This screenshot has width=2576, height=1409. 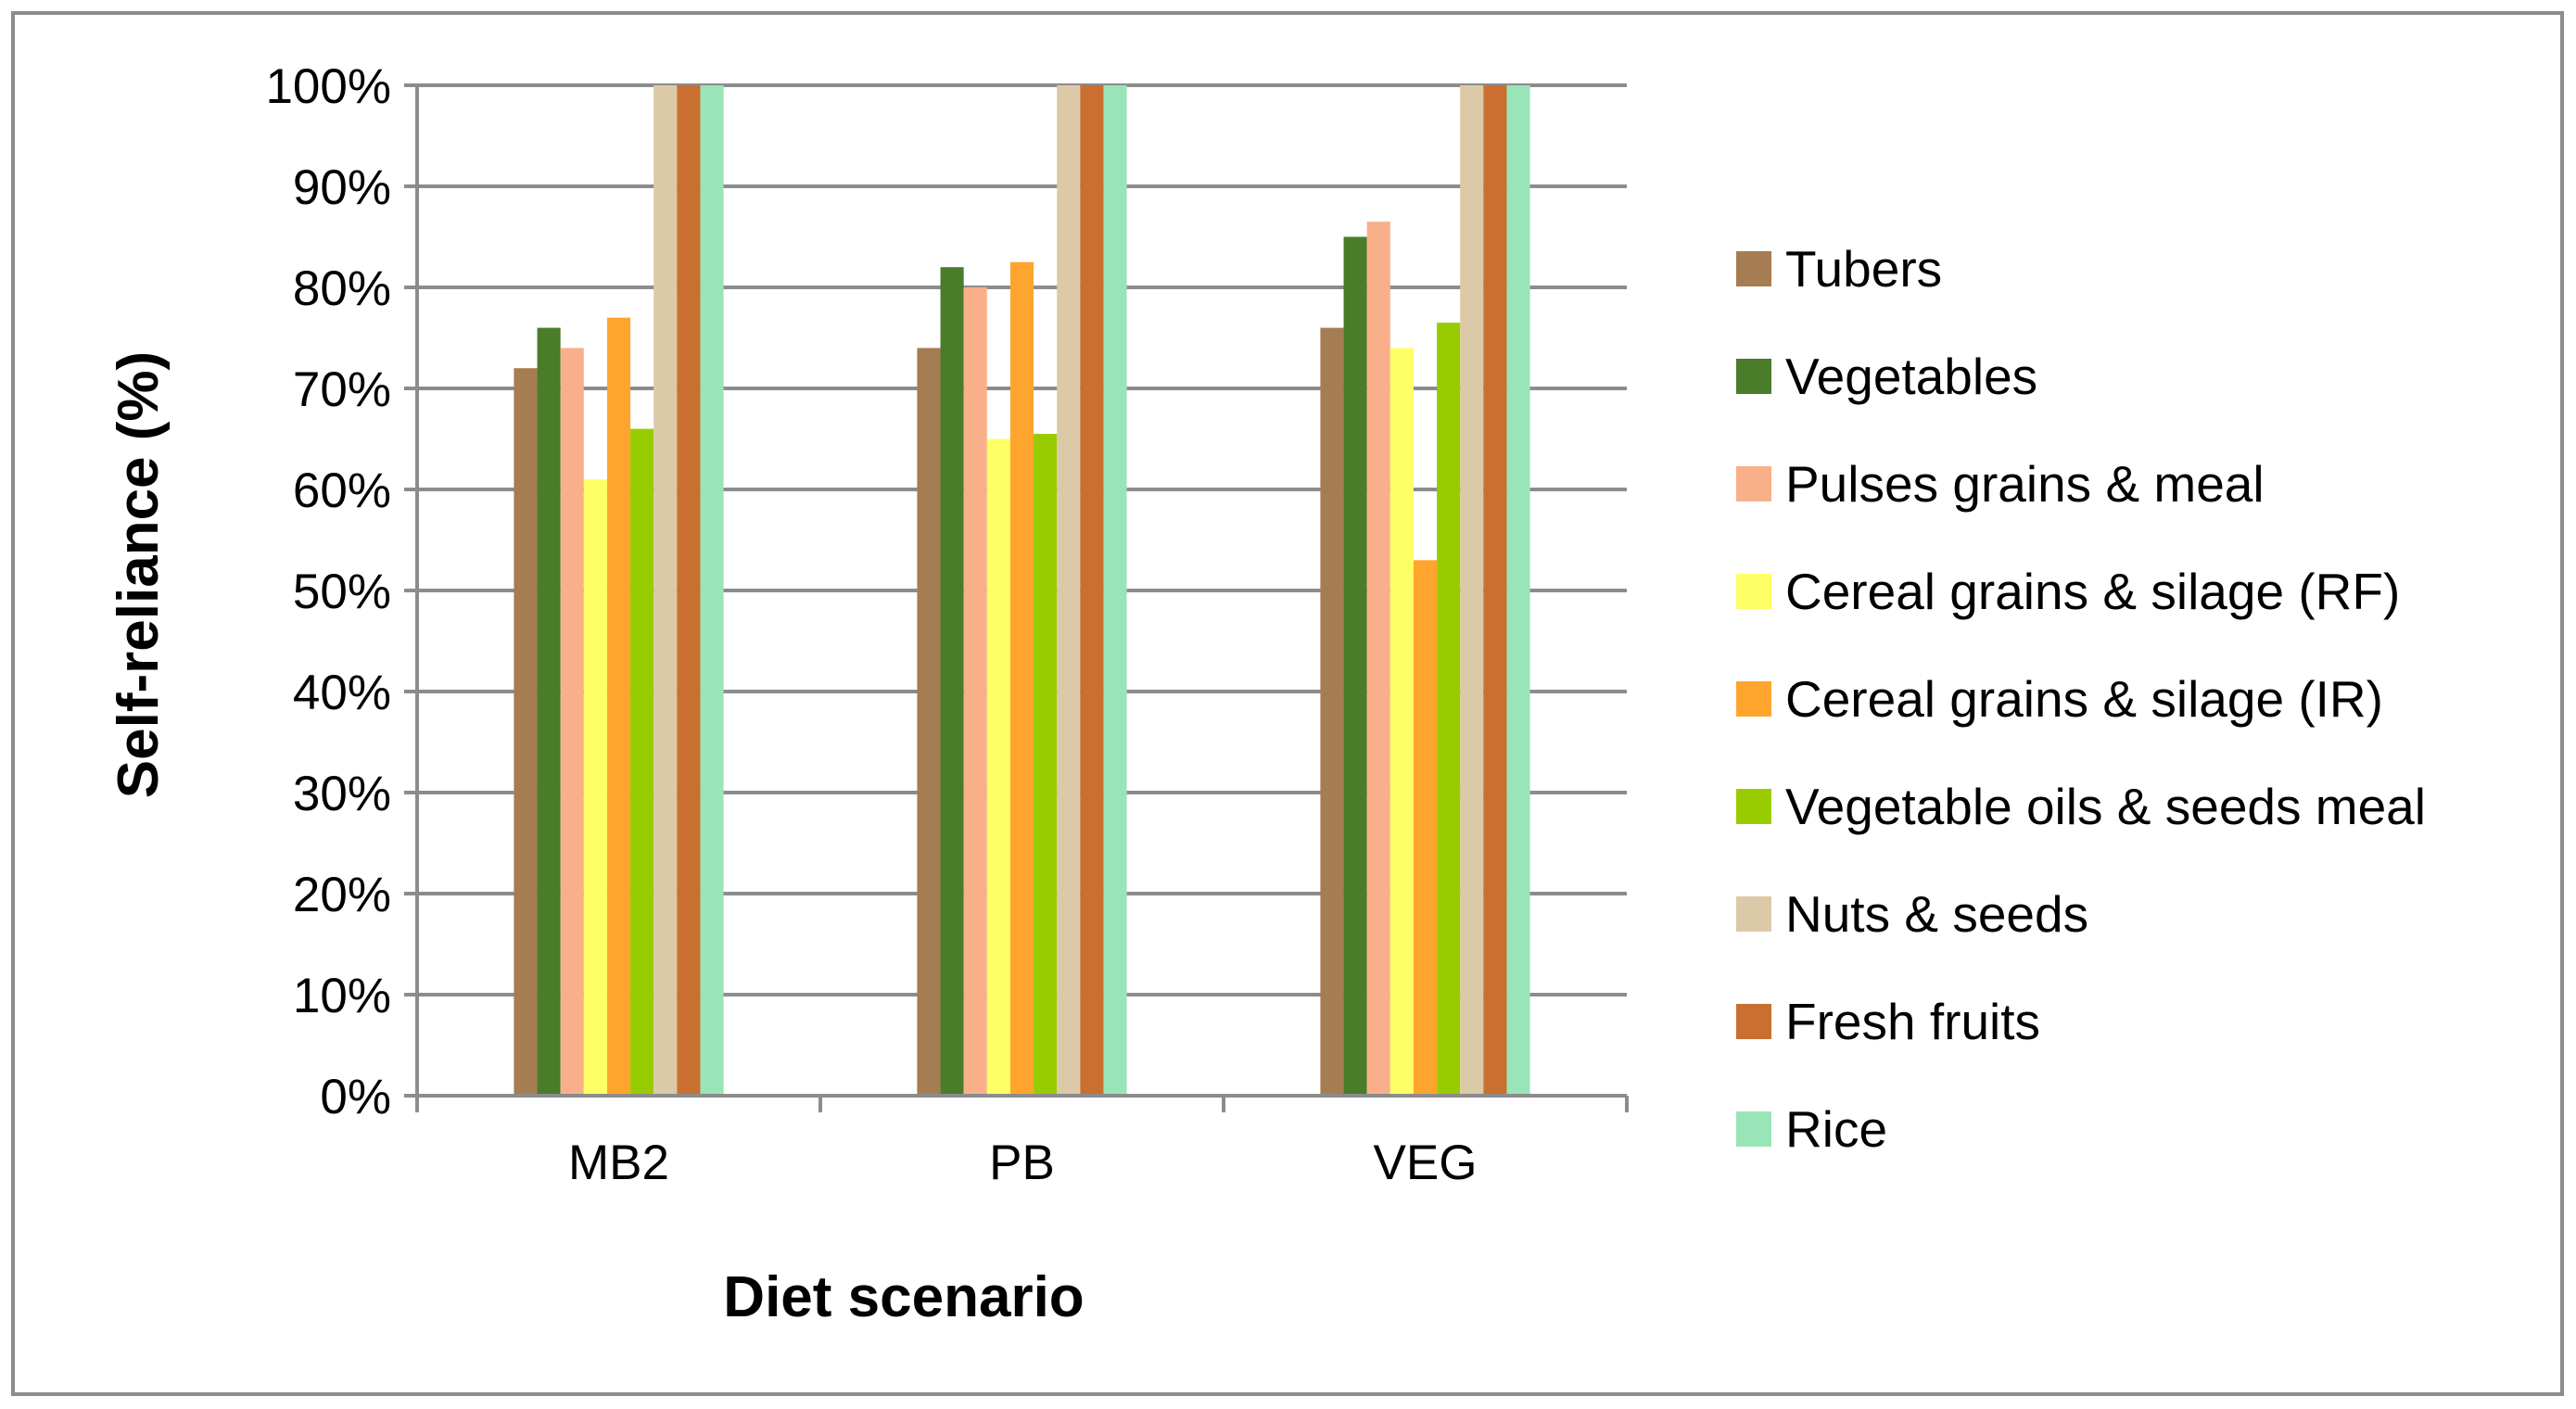 What do you see at coordinates (903, 1297) in the screenshot?
I see `x-axis-title: Diet scenario` at bounding box center [903, 1297].